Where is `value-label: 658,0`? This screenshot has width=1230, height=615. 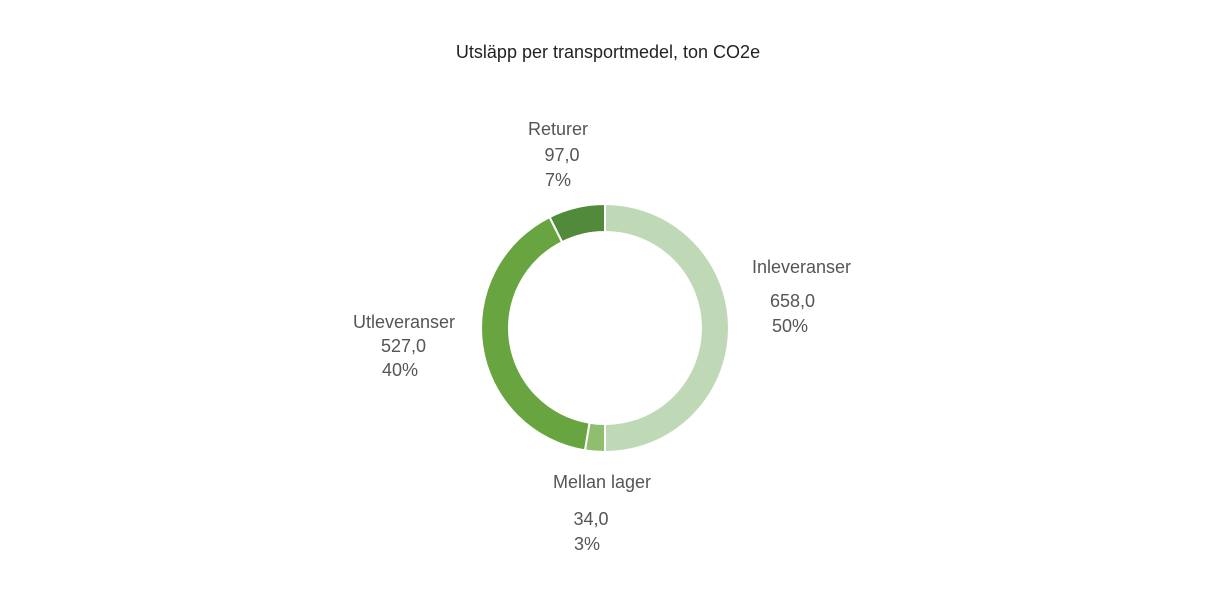 value-label: 658,0 is located at coordinates (792, 301).